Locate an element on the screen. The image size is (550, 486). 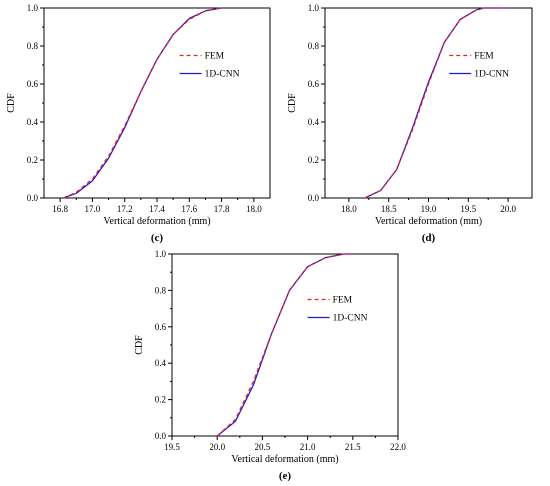
panel-2-y-tick-label: 0.4 is located at coordinates (314, 122).